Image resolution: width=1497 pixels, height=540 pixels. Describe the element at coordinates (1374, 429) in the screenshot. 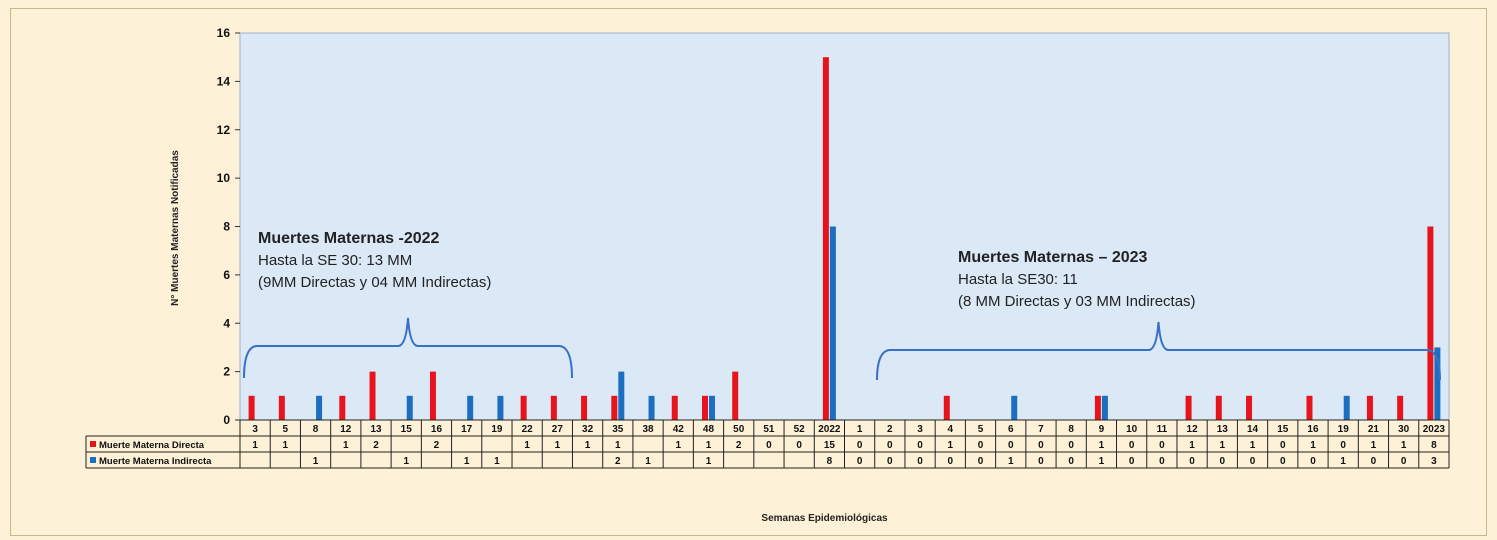

I see `category-label: 21` at that location.